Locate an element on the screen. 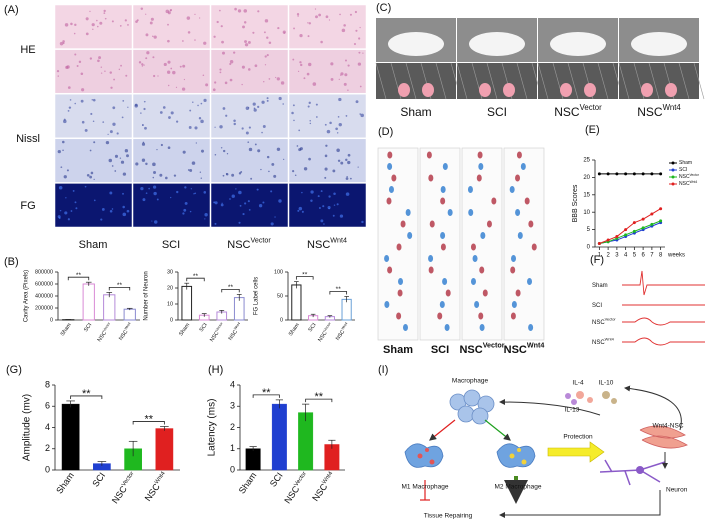 The width and height of the screenshot is (709, 526). row-label-base: NSC is located at coordinates (598, 323).